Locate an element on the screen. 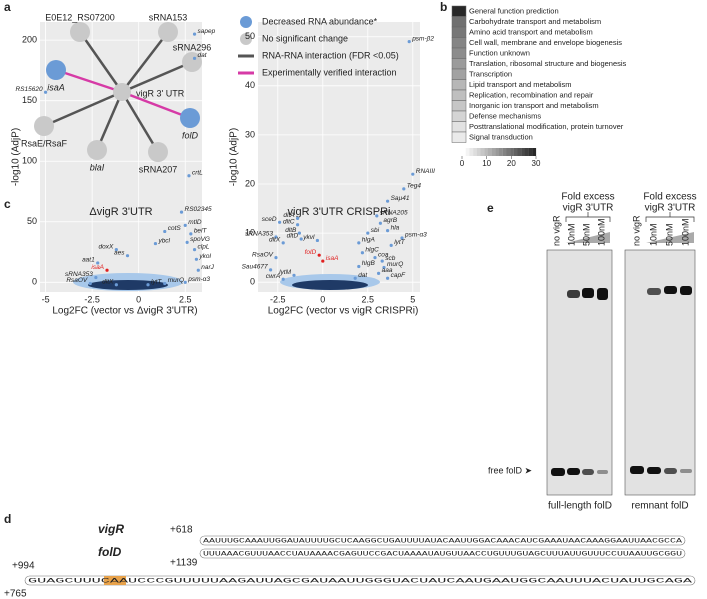 Image resolution: width=707 pixels, height=599 pixels. gel-annotation: free folD ➤ is located at coordinates (510, 470).